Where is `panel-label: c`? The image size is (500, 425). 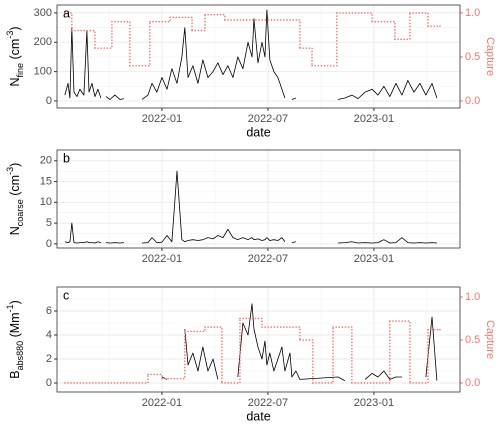
panel-label: c is located at coordinates (66, 295).